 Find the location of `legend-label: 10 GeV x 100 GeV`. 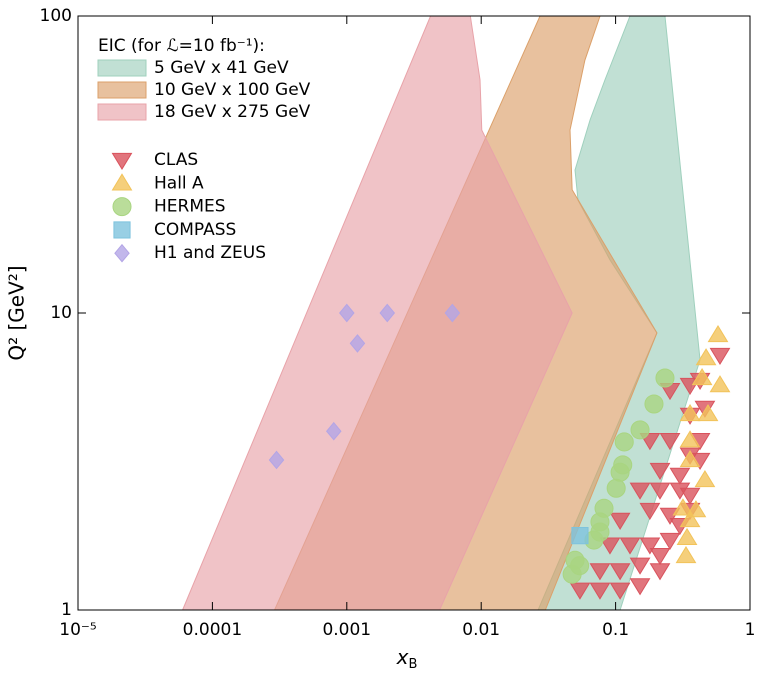

legend-label: 10 GeV x 100 GeV is located at coordinates (232, 90).